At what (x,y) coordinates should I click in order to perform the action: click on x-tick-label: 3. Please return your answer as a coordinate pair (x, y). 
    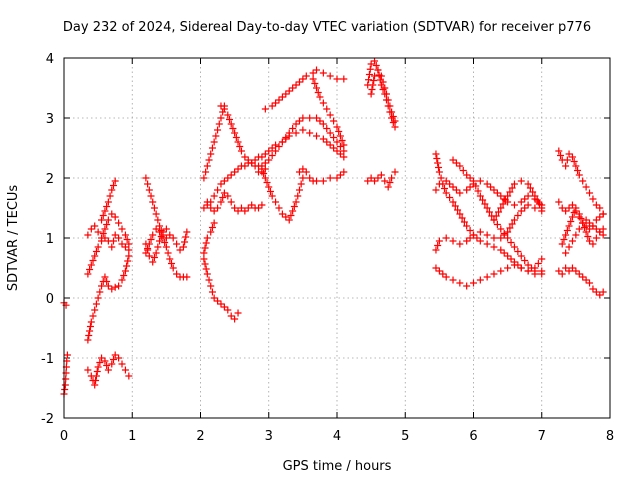
    Looking at the image, I should click on (269, 436).